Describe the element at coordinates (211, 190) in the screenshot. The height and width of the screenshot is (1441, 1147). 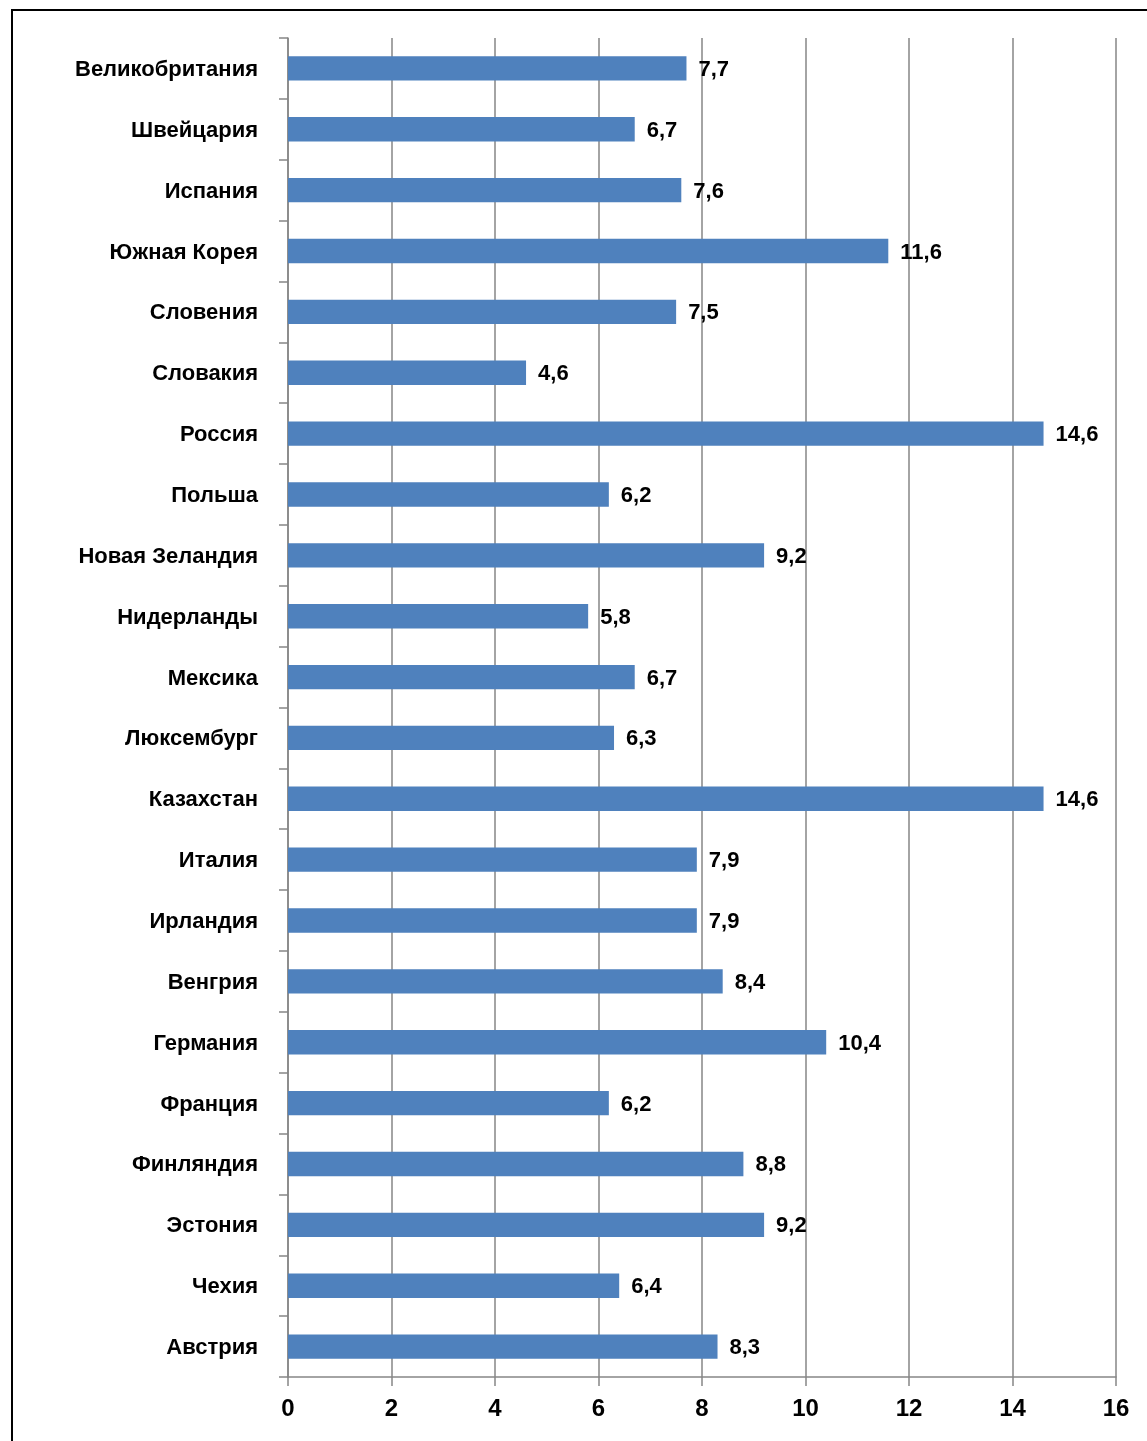
I see `y-tick-label: Испания` at that location.